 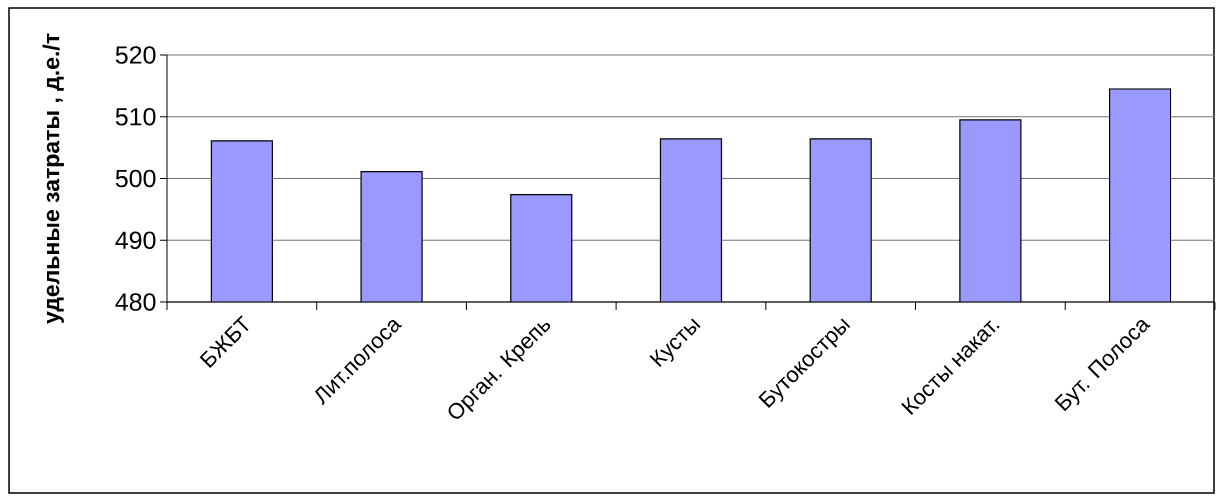 What do you see at coordinates (135, 240) in the screenshot?
I see `y-tick-label: 490` at bounding box center [135, 240].